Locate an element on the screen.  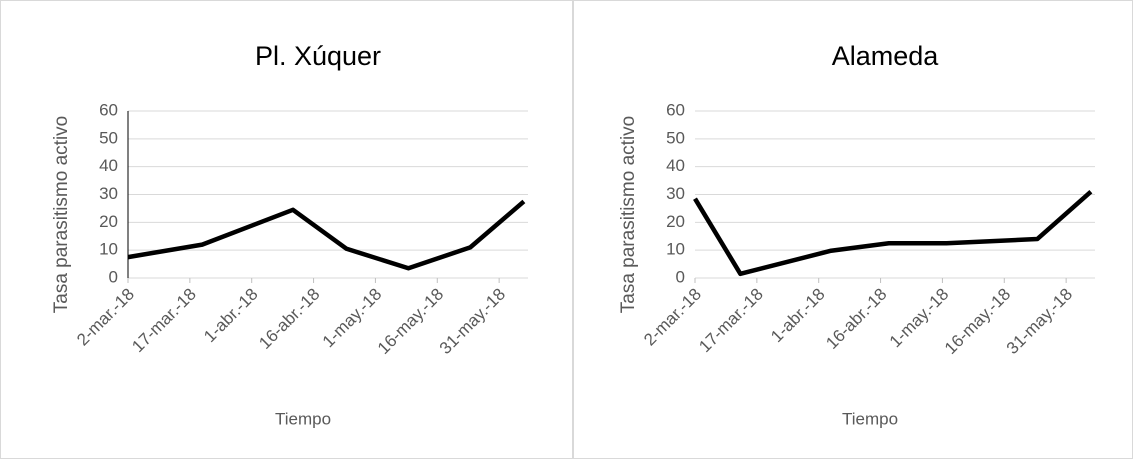
chart-title: Alameda is located at coordinates (886, 56).